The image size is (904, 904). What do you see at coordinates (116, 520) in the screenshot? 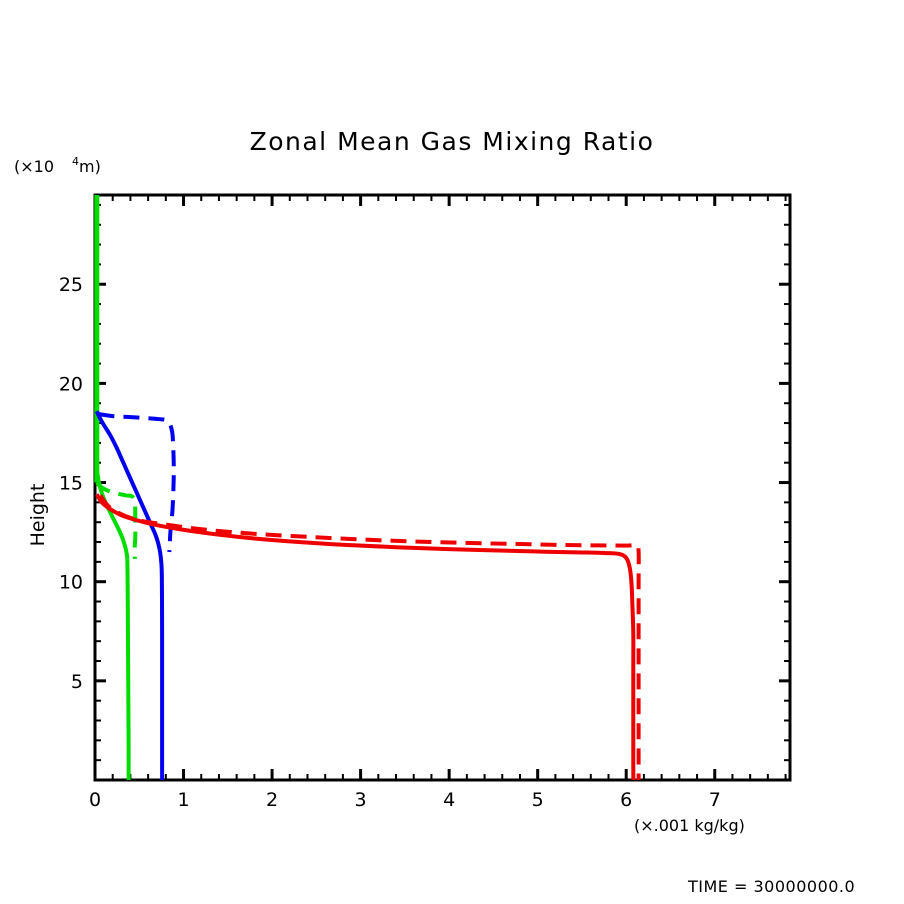
I see `series-green-dashed` at bounding box center [116, 520].